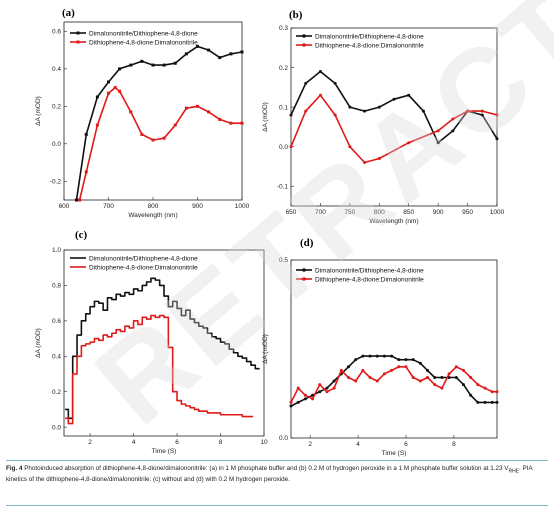 The width and height of the screenshot is (554, 509). What do you see at coordinates (369, 45) in the screenshot?
I see `legend-label: Dithiophene-4,8-dione:Dimalononitrile` at bounding box center [369, 45].